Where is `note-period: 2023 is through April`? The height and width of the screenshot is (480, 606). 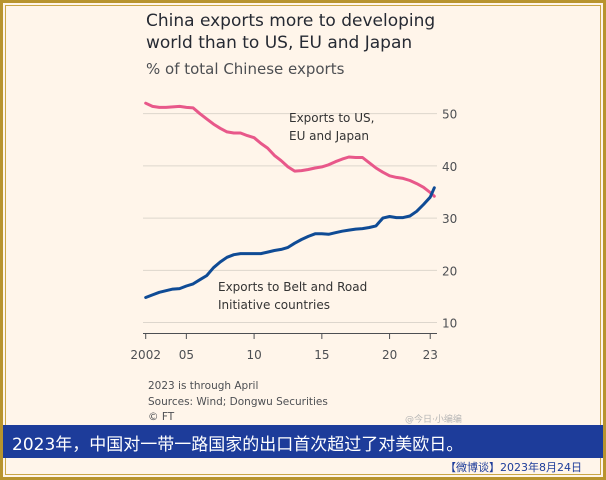
note-period: 2023 is through April is located at coordinates (203, 386).